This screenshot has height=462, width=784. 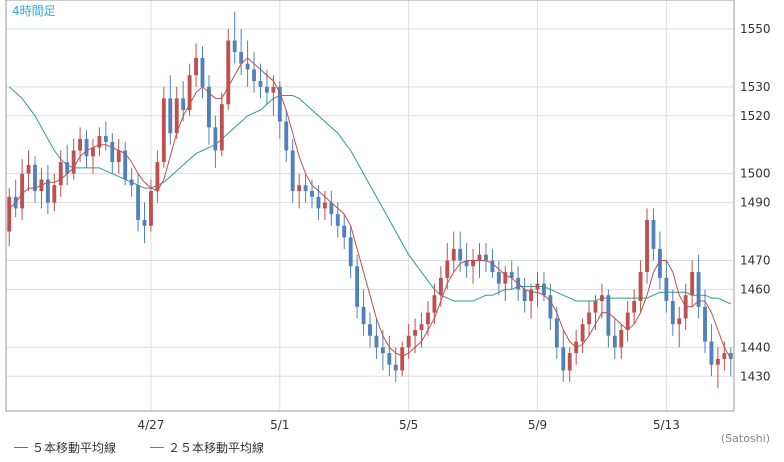 I want to click on x-tick-label: 5/13, so click(x=666, y=425).